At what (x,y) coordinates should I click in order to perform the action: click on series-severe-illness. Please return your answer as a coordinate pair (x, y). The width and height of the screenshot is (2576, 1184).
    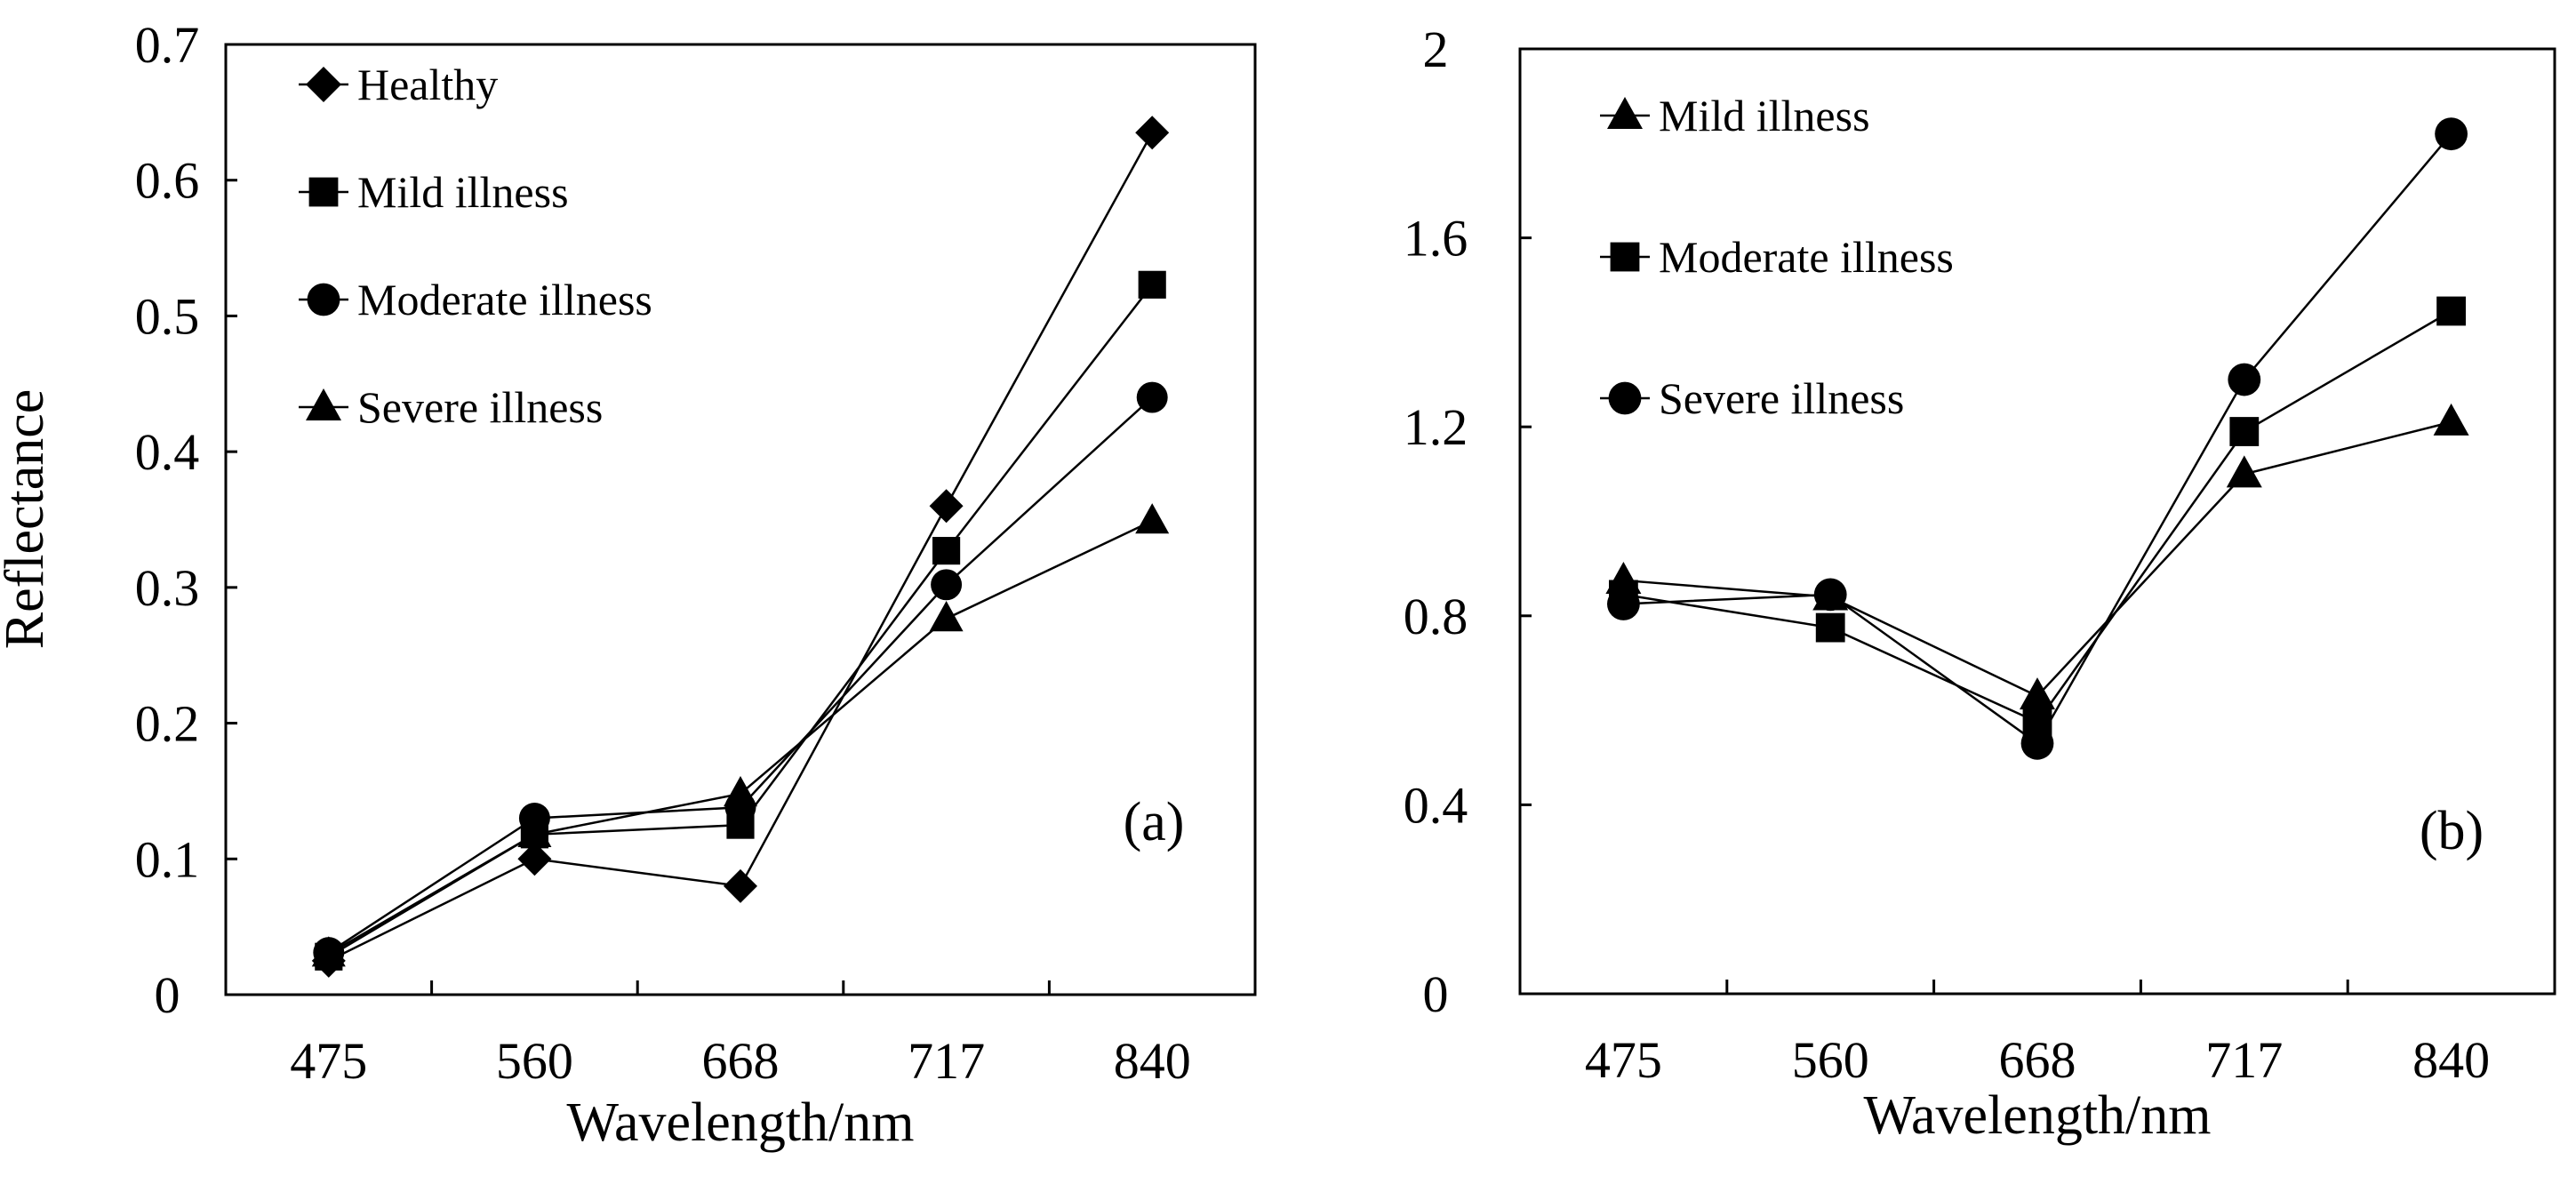
    Looking at the image, I should click on (740, 735).